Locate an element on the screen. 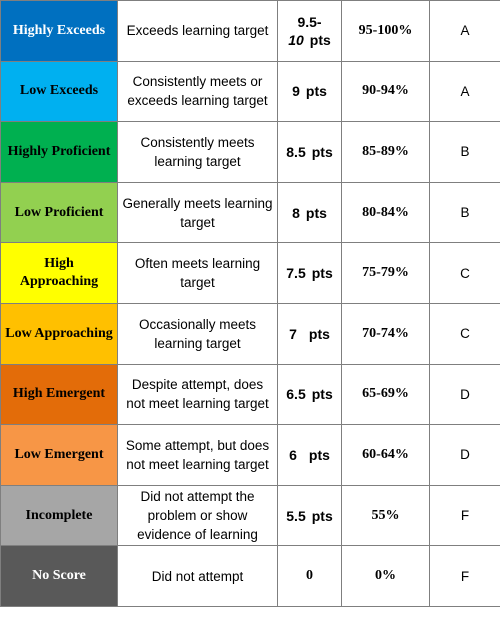 This screenshot has width=500, height=634. points-cell: 7 pts is located at coordinates (309, 333).